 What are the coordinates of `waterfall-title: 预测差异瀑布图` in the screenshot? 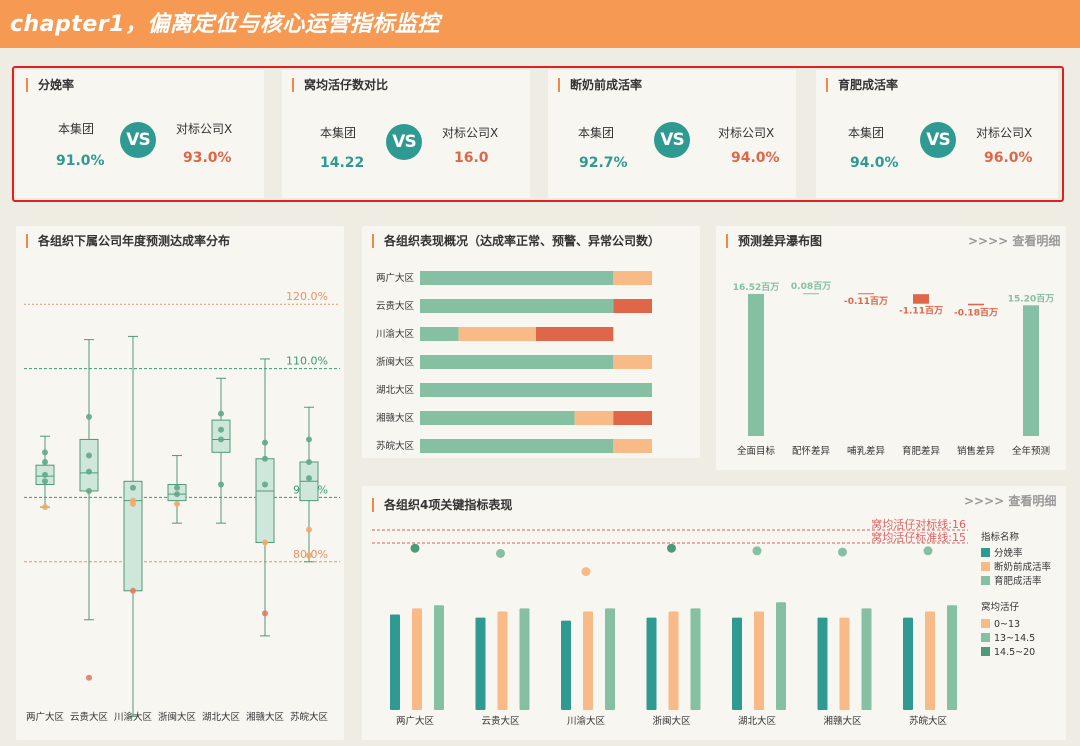 It's located at (774, 241).